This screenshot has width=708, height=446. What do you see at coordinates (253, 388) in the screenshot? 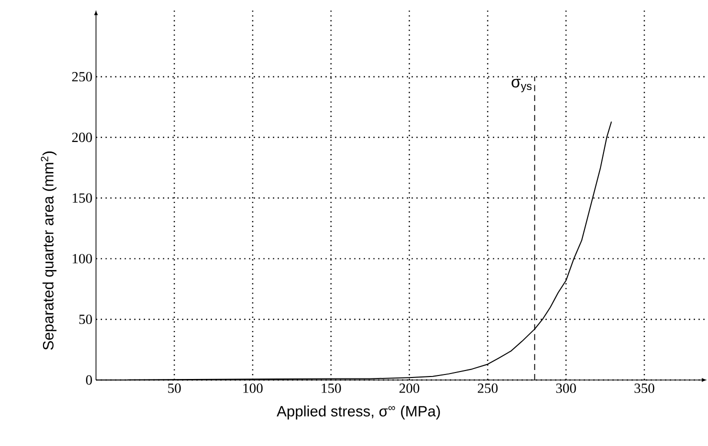
I see `x-tick-label: 100` at bounding box center [253, 388].